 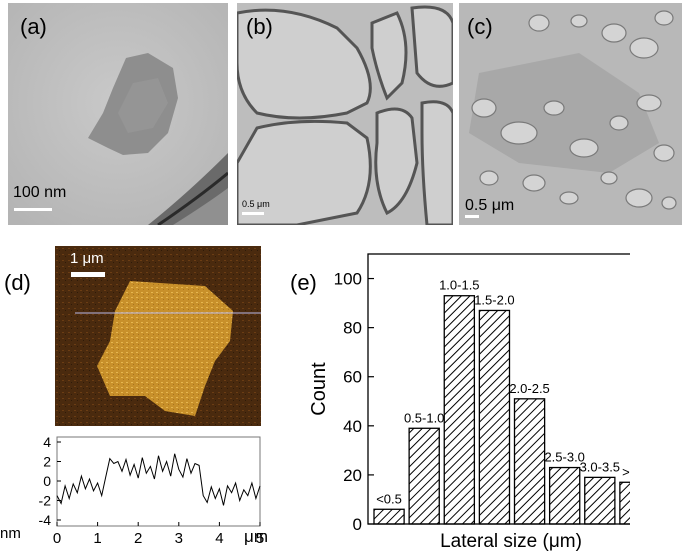 I want to click on tem-image-c, so click(x=570, y=114).